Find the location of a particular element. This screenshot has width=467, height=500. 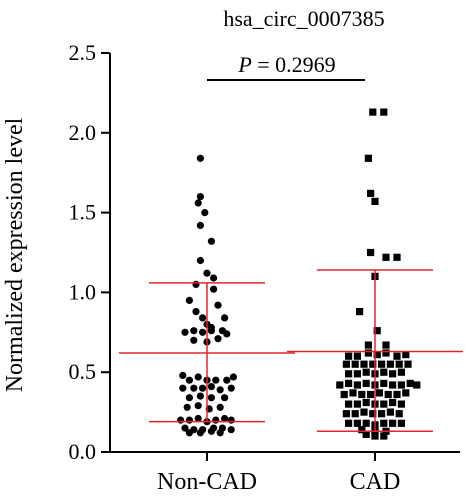

y-tick-label: 0.5 is located at coordinates (83, 371).